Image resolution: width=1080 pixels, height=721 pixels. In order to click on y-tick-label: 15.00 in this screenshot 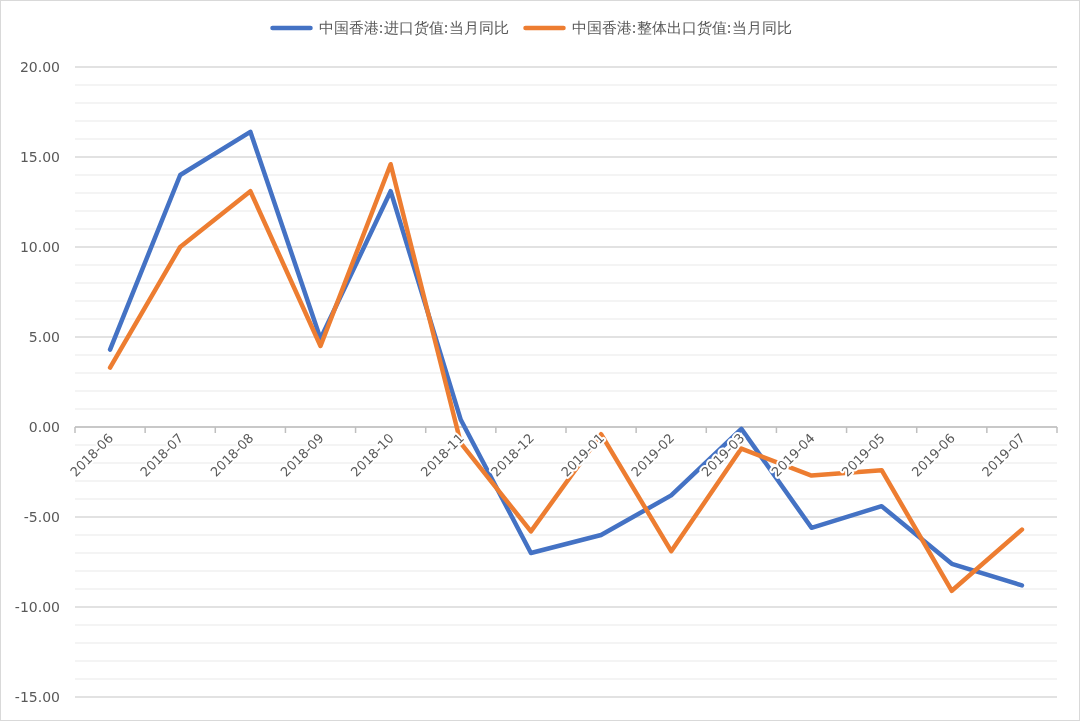, I will do `click(39, 157)`.